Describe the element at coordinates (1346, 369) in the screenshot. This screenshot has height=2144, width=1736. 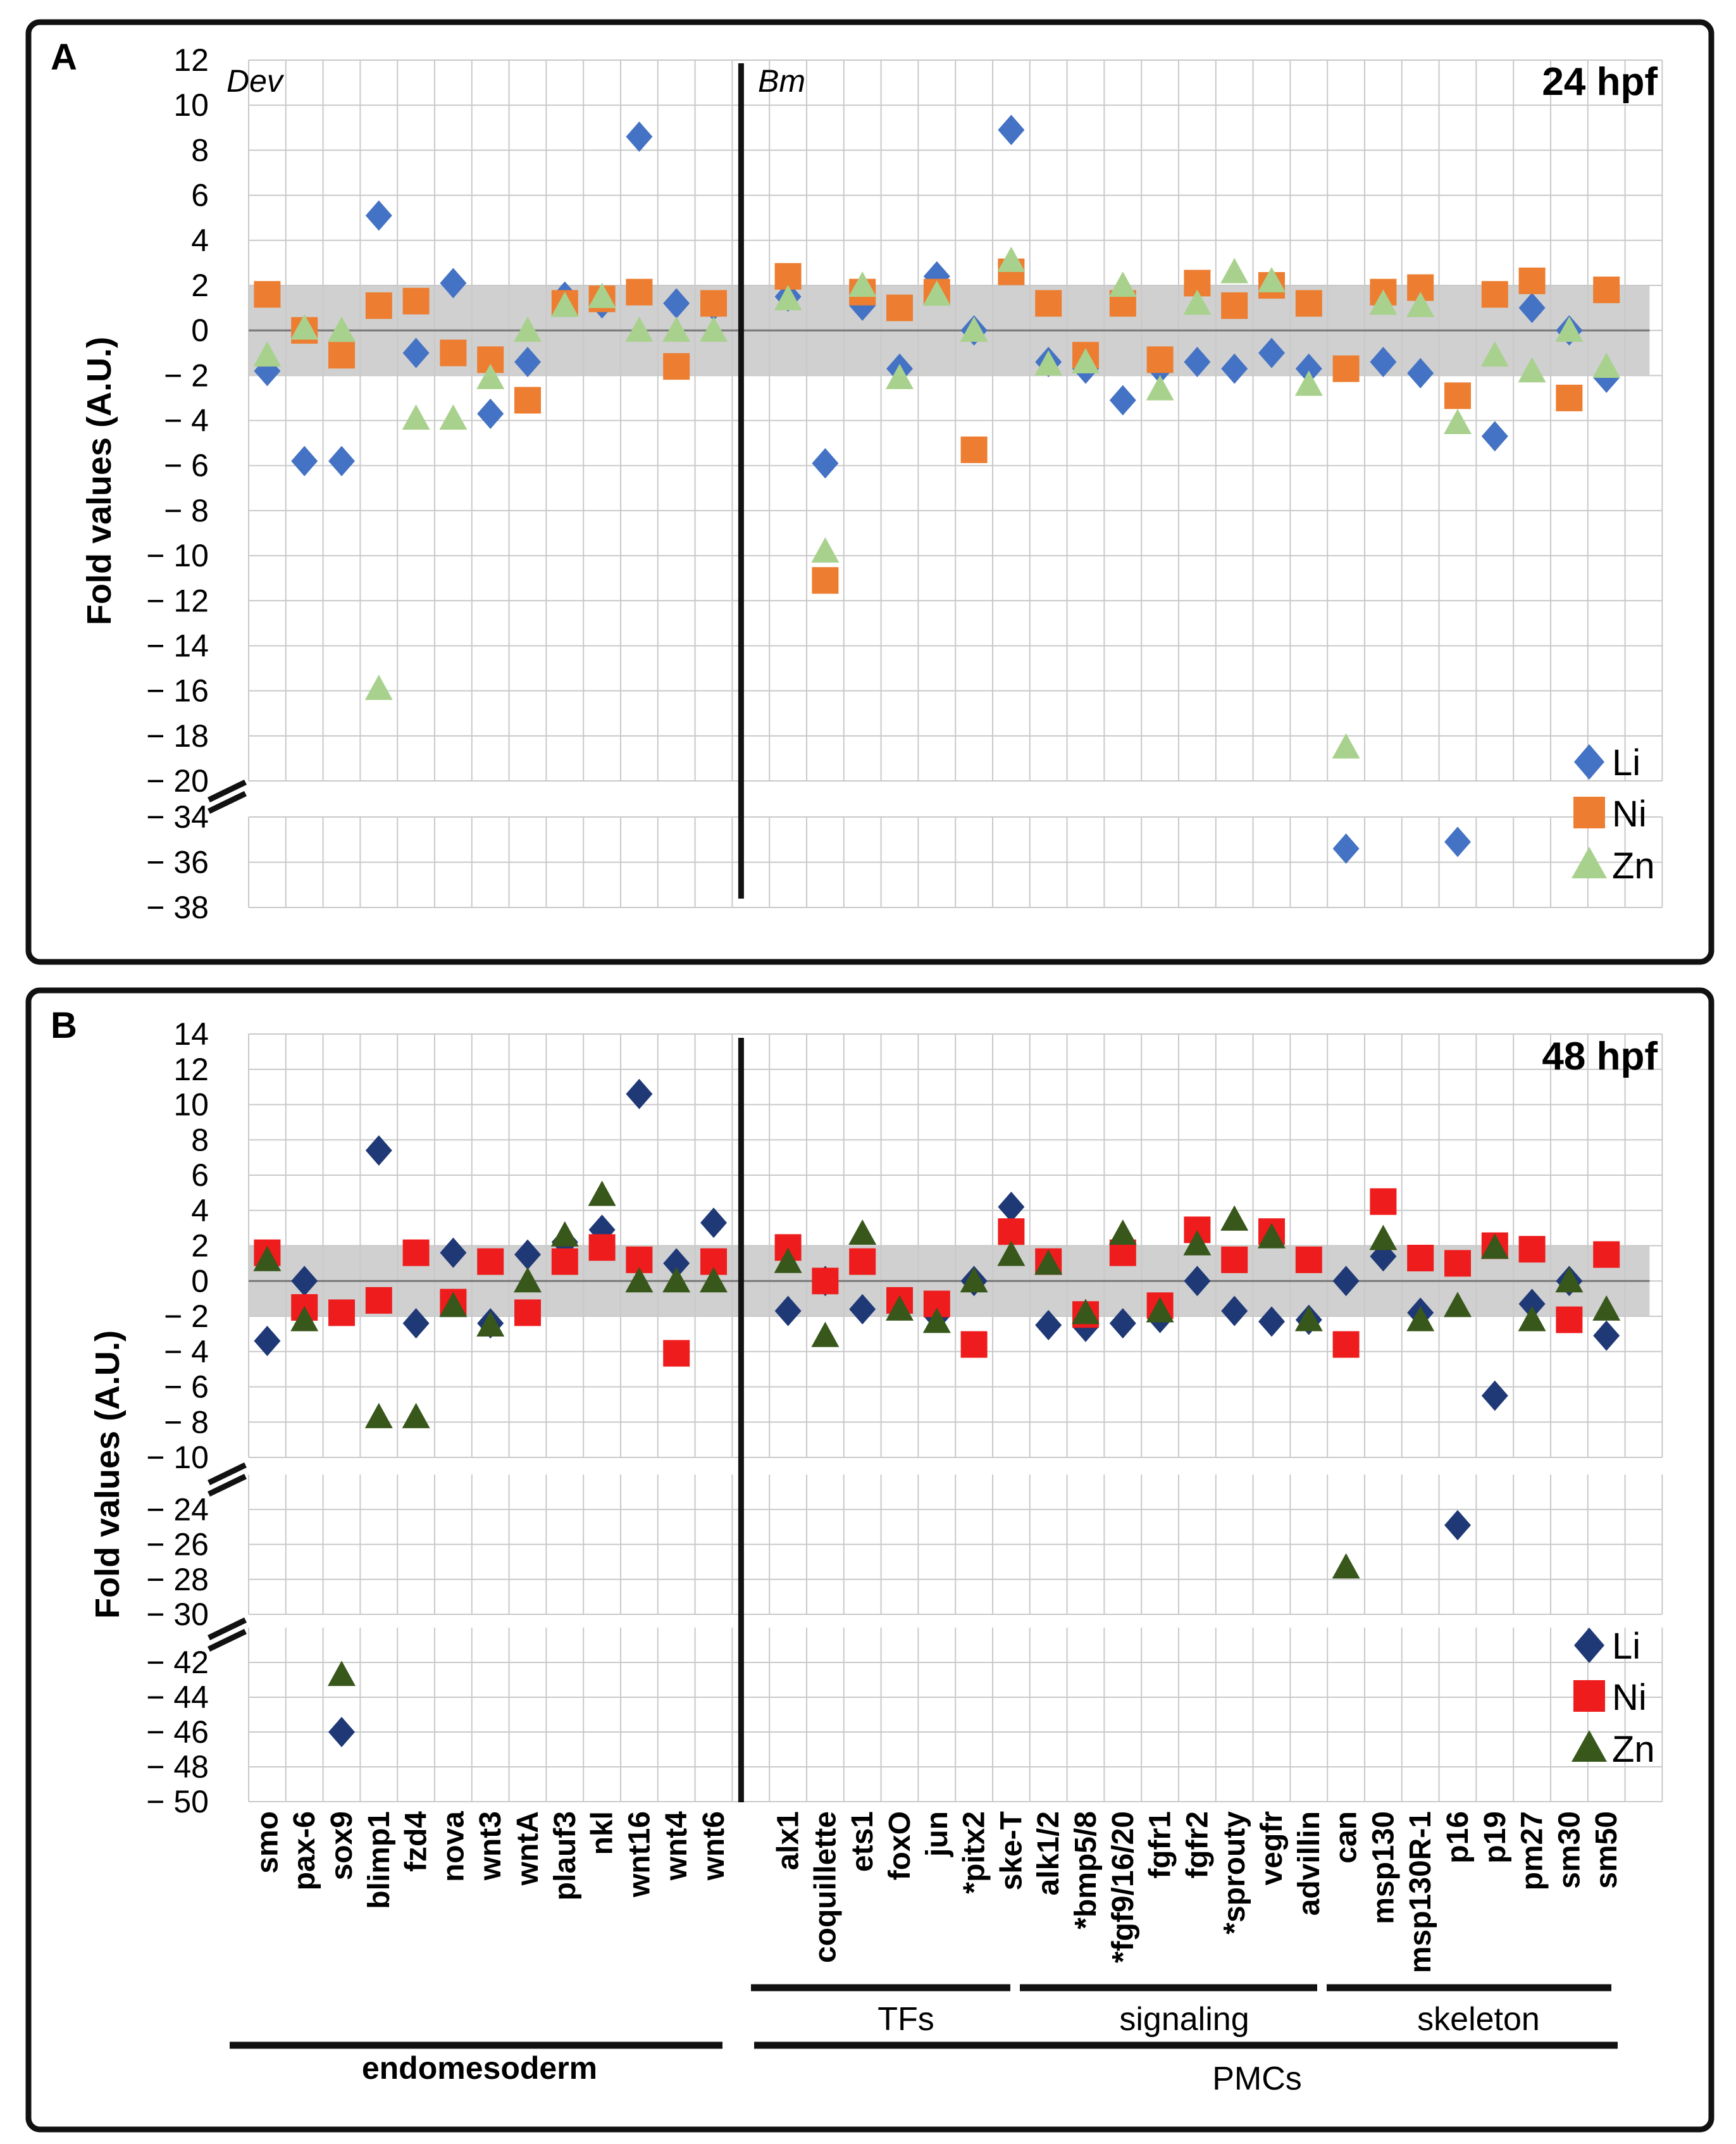
I see `point-ni-can` at that location.